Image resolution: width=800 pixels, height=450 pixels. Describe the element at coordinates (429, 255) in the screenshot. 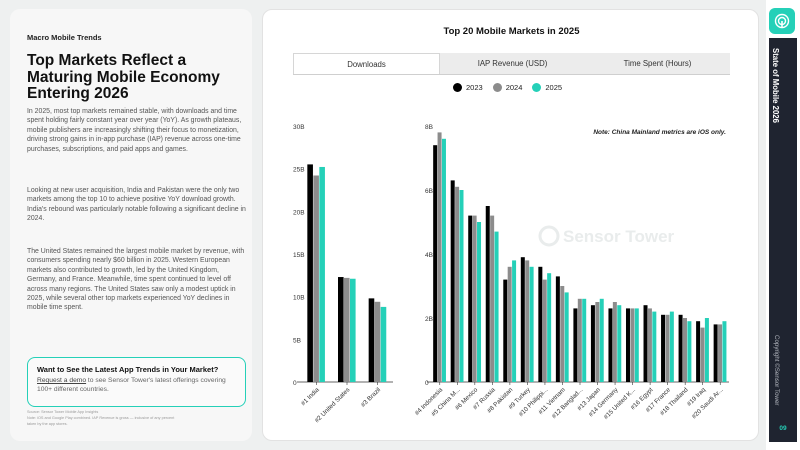

I see `y-tick-label: 4B` at that location.